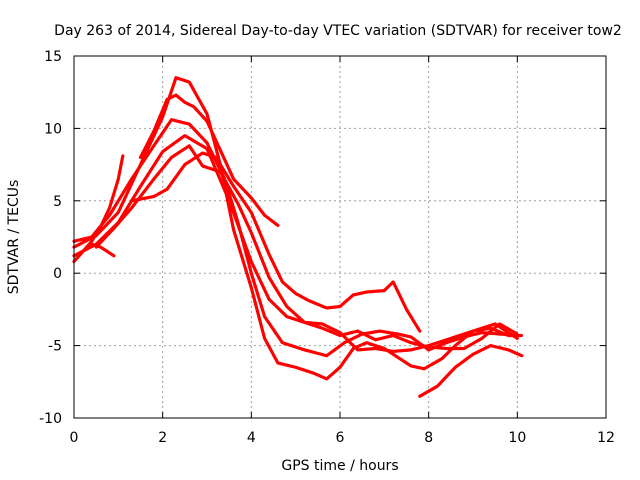 This screenshot has height=480, width=640. What do you see at coordinates (57, 202) in the screenshot?
I see `y-tick-label: 5` at bounding box center [57, 202].